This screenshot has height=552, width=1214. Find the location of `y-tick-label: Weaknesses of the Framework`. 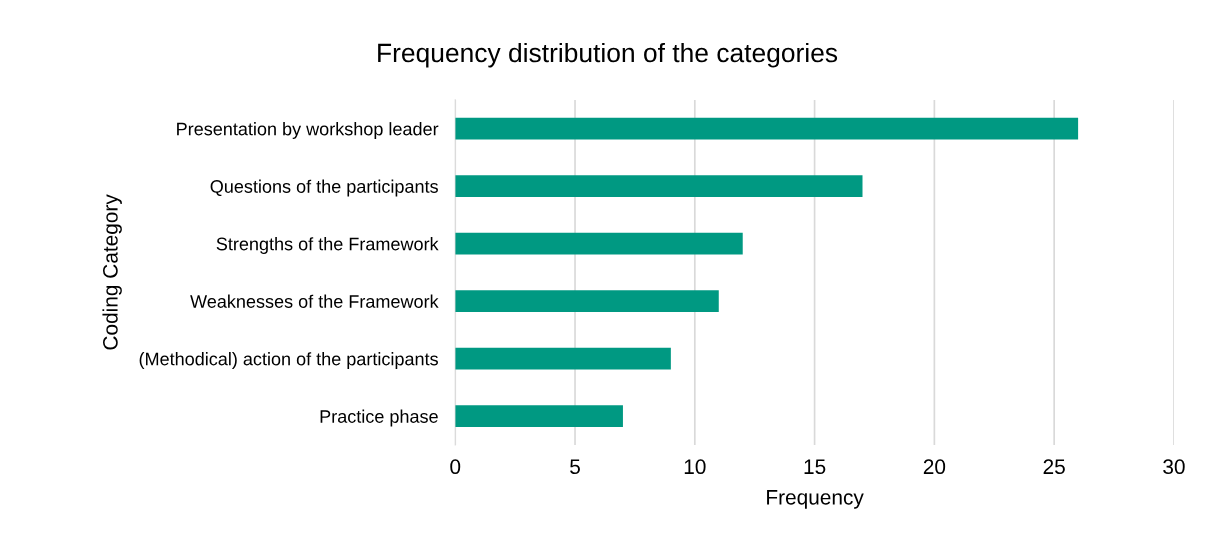

y-tick-label: Weaknesses of the Framework is located at coordinates (314, 301).